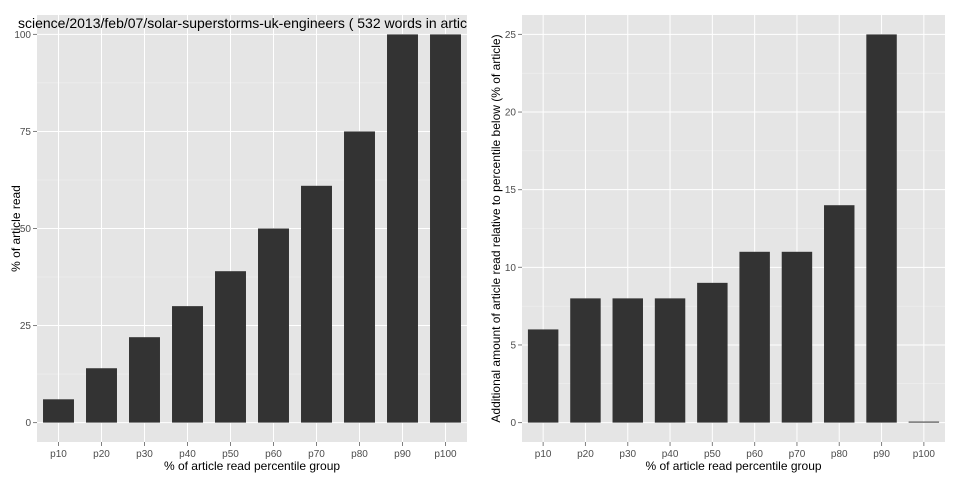 The height and width of the screenshot is (480, 960). I want to click on left-bar-p50, so click(230, 347).